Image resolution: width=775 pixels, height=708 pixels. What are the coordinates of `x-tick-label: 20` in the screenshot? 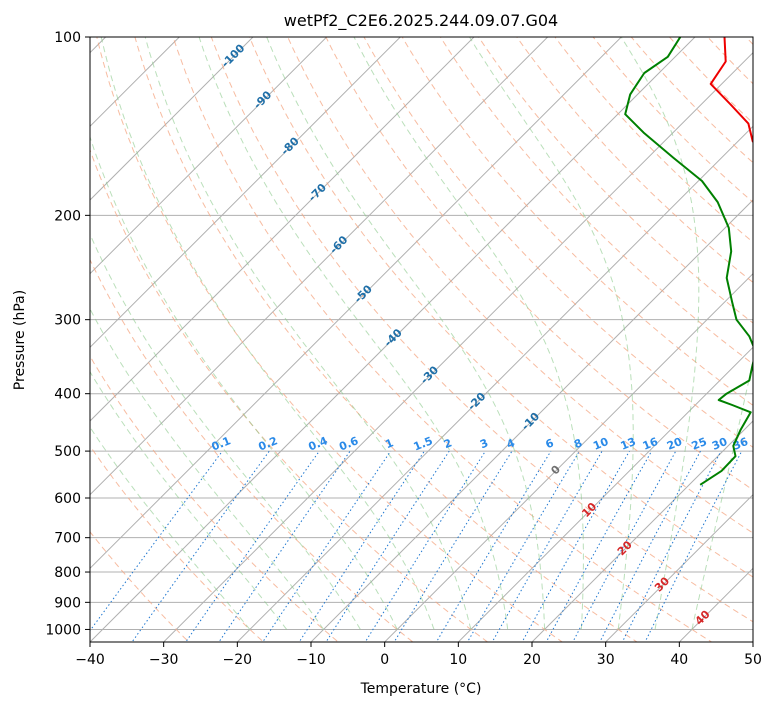 It's located at (532, 660).